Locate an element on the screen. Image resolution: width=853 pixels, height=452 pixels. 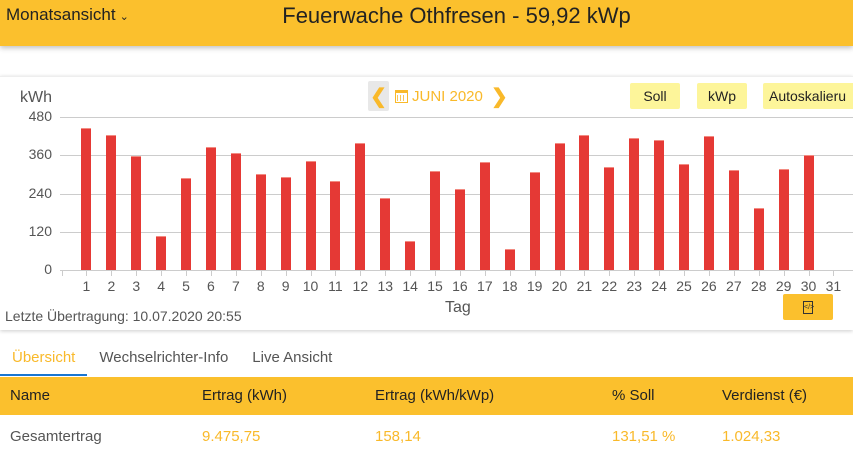
x-axis-title: Tag is located at coordinates (458, 307).